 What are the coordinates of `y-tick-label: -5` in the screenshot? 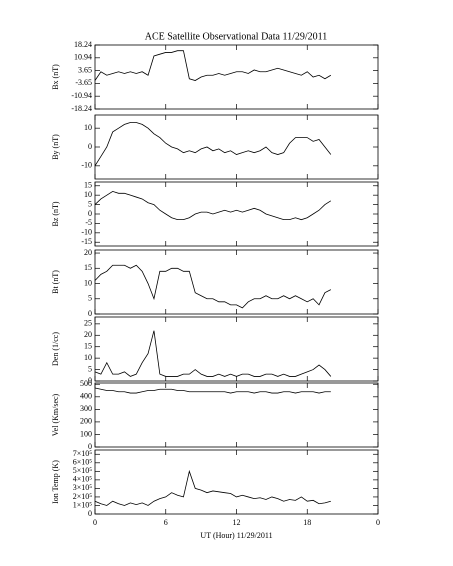 It's located at (88, 222).